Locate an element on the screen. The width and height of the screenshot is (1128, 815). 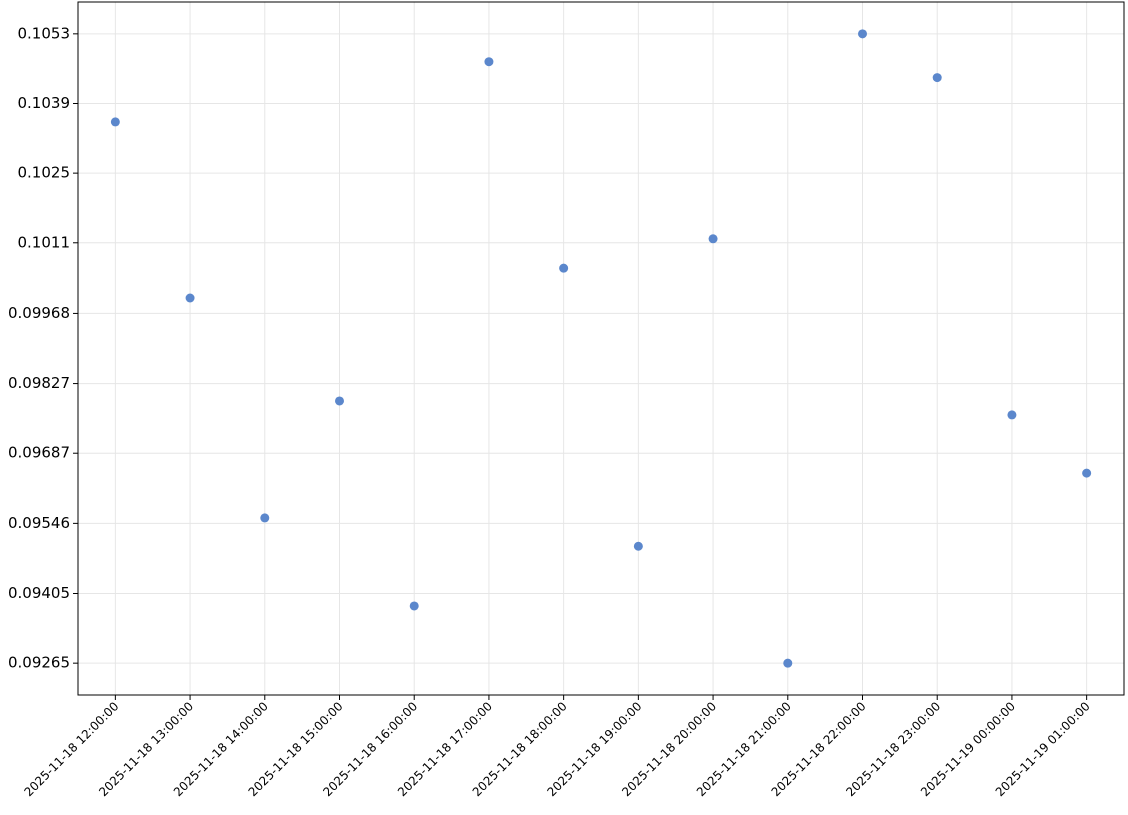
y-tick-label: 0.09265 is located at coordinates (39, 663).